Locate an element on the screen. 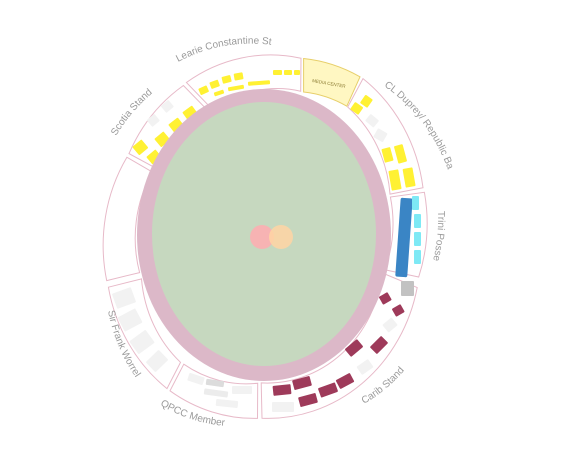 The width and height of the screenshot is (572, 451). seat-blocks-qpcc is located at coordinates (219, 390).